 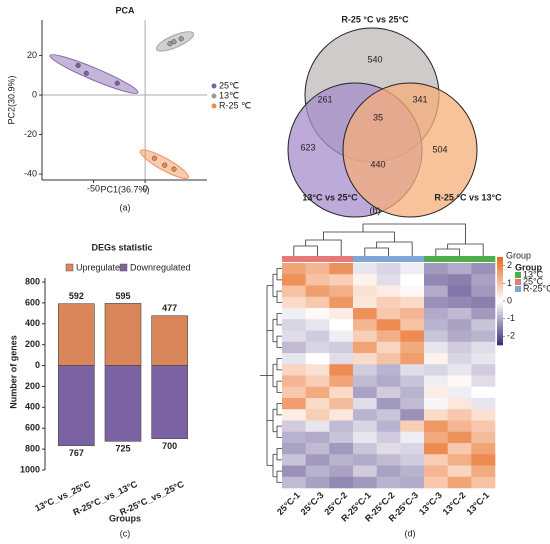 I want to click on value-label: 725, so click(x=122, y=449).